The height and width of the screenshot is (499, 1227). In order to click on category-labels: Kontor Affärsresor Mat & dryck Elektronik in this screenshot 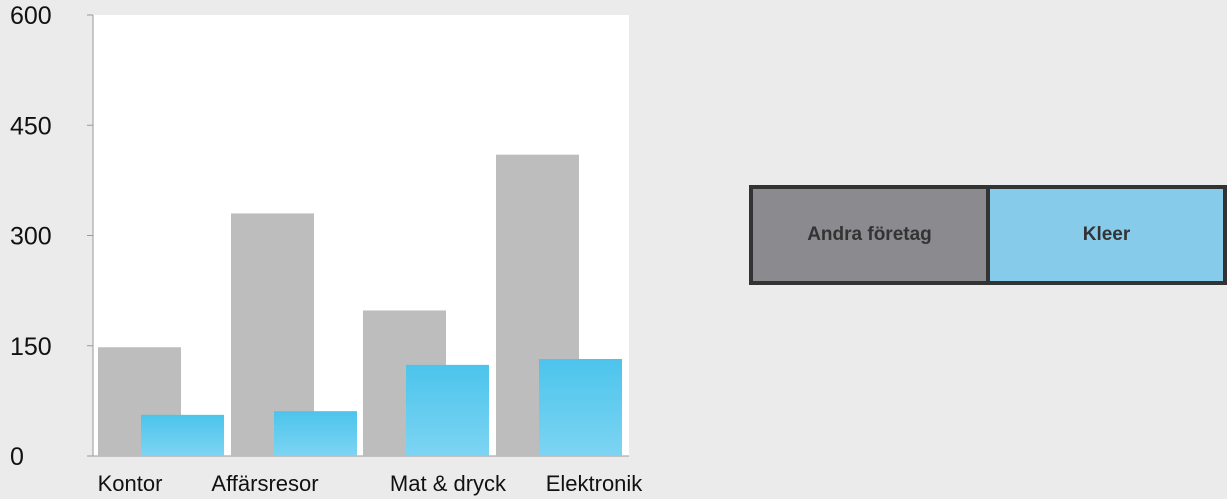, I will do `click(371, 483)`.